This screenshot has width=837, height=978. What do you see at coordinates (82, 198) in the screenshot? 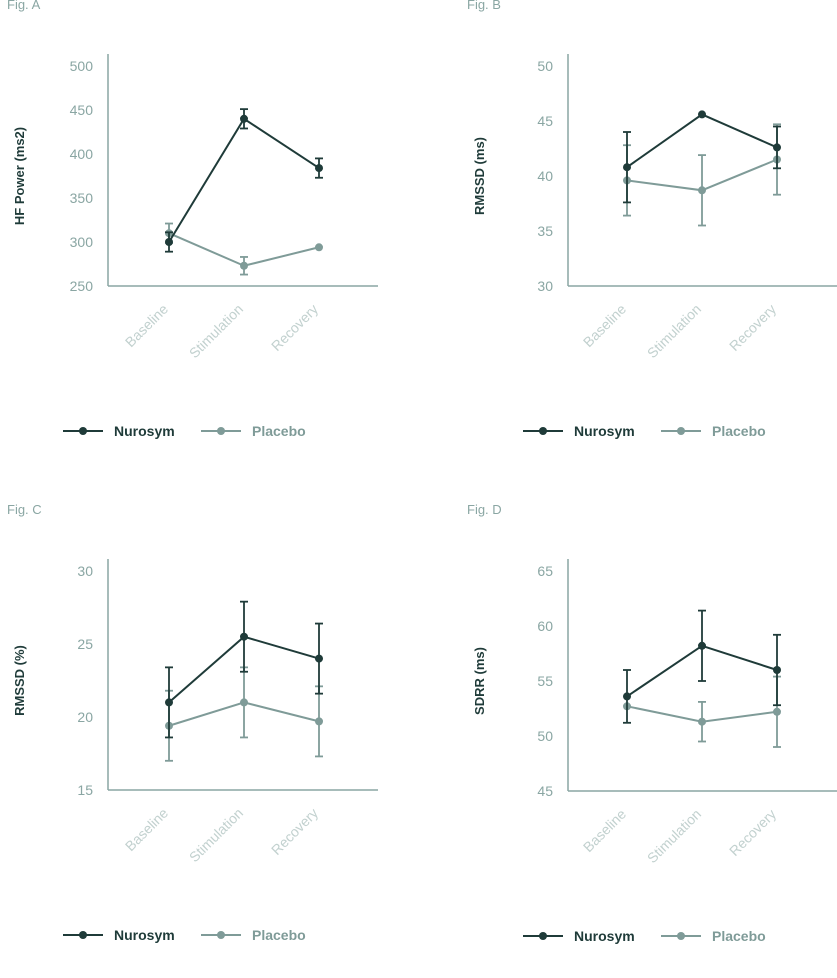
I see `y-tick-label: 350` at bounding box center [82, 198].